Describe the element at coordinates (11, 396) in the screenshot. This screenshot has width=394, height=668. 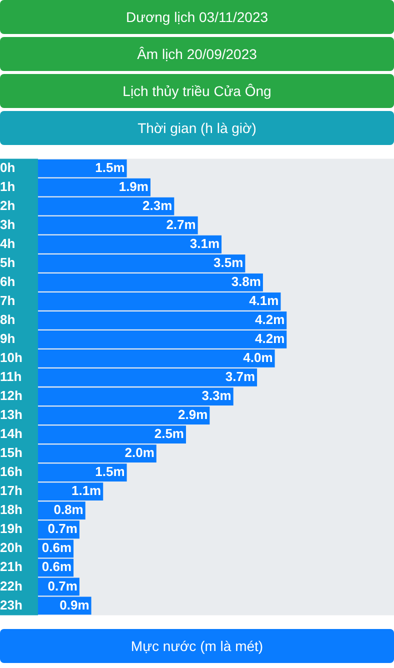
I see `y-tick-label: 12h` at that location.